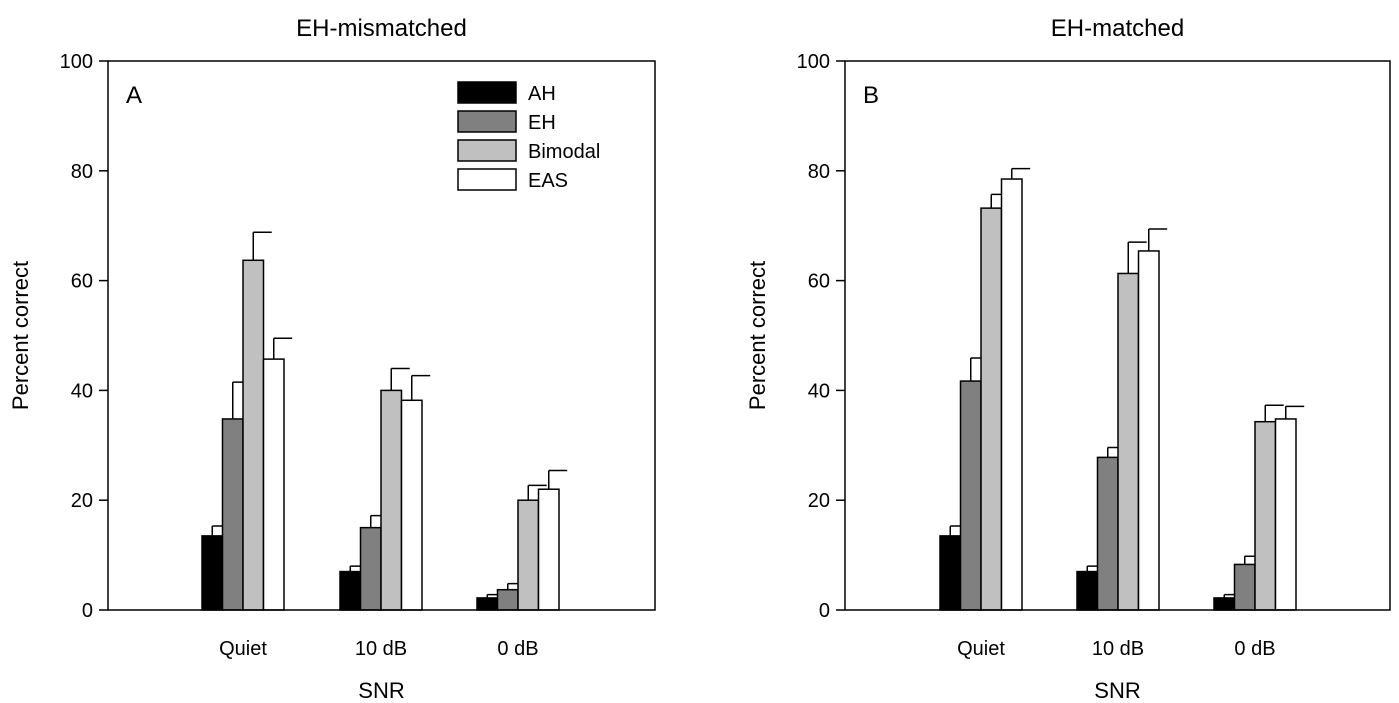 This screenshot has height=703, width=1399. I want to click on panel-letter: A, so click(134, 95).